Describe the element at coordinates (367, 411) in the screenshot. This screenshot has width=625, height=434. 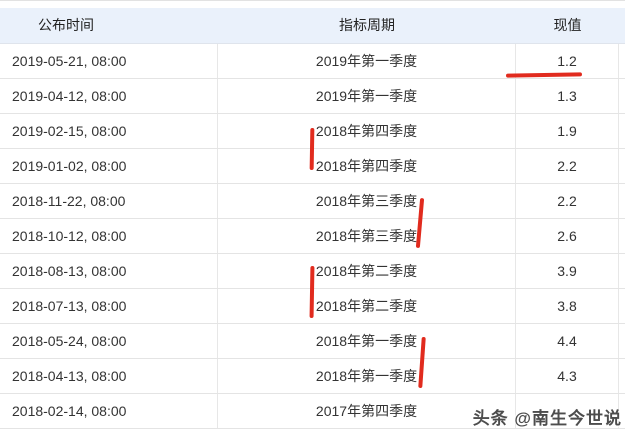
I see `period-cell: 2017年第四季度` at that location.